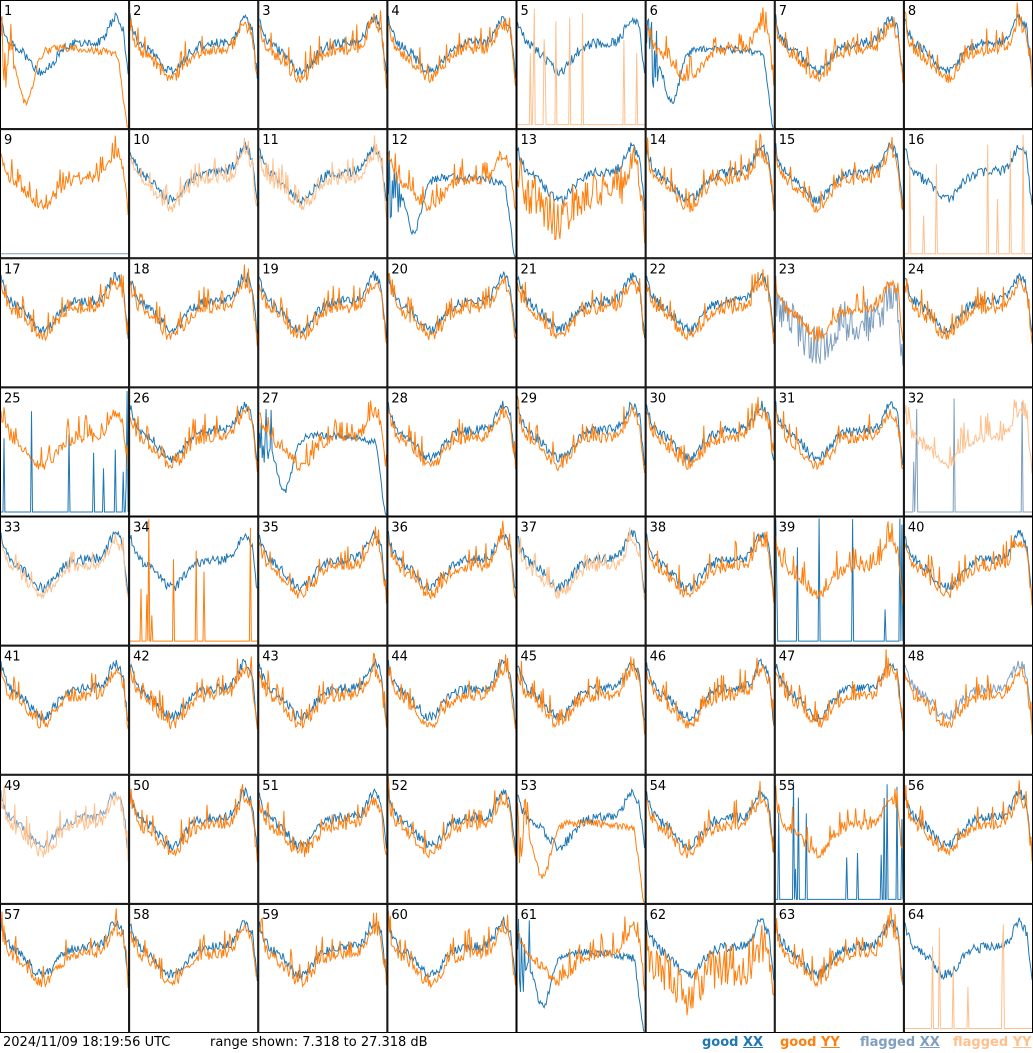 This screenshot has width=1033, height=1053. What do you see at coordinates (710, 433) in the screenshot?
I see `spectrum-30-yy-good` at bounding box center [710, 433].